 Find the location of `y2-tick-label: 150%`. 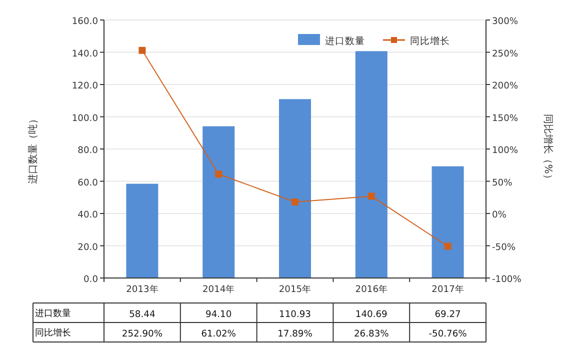

y2-tick-label: 150% is located at coordinates (505, 119).